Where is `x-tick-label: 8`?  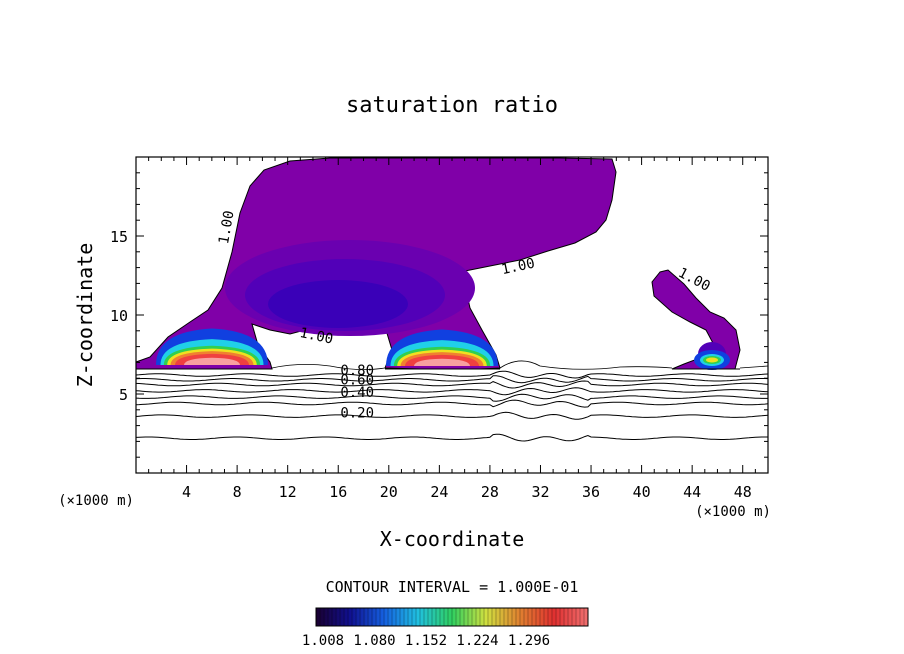 x-tick-label: 8 is located at coordinates (237, 492).